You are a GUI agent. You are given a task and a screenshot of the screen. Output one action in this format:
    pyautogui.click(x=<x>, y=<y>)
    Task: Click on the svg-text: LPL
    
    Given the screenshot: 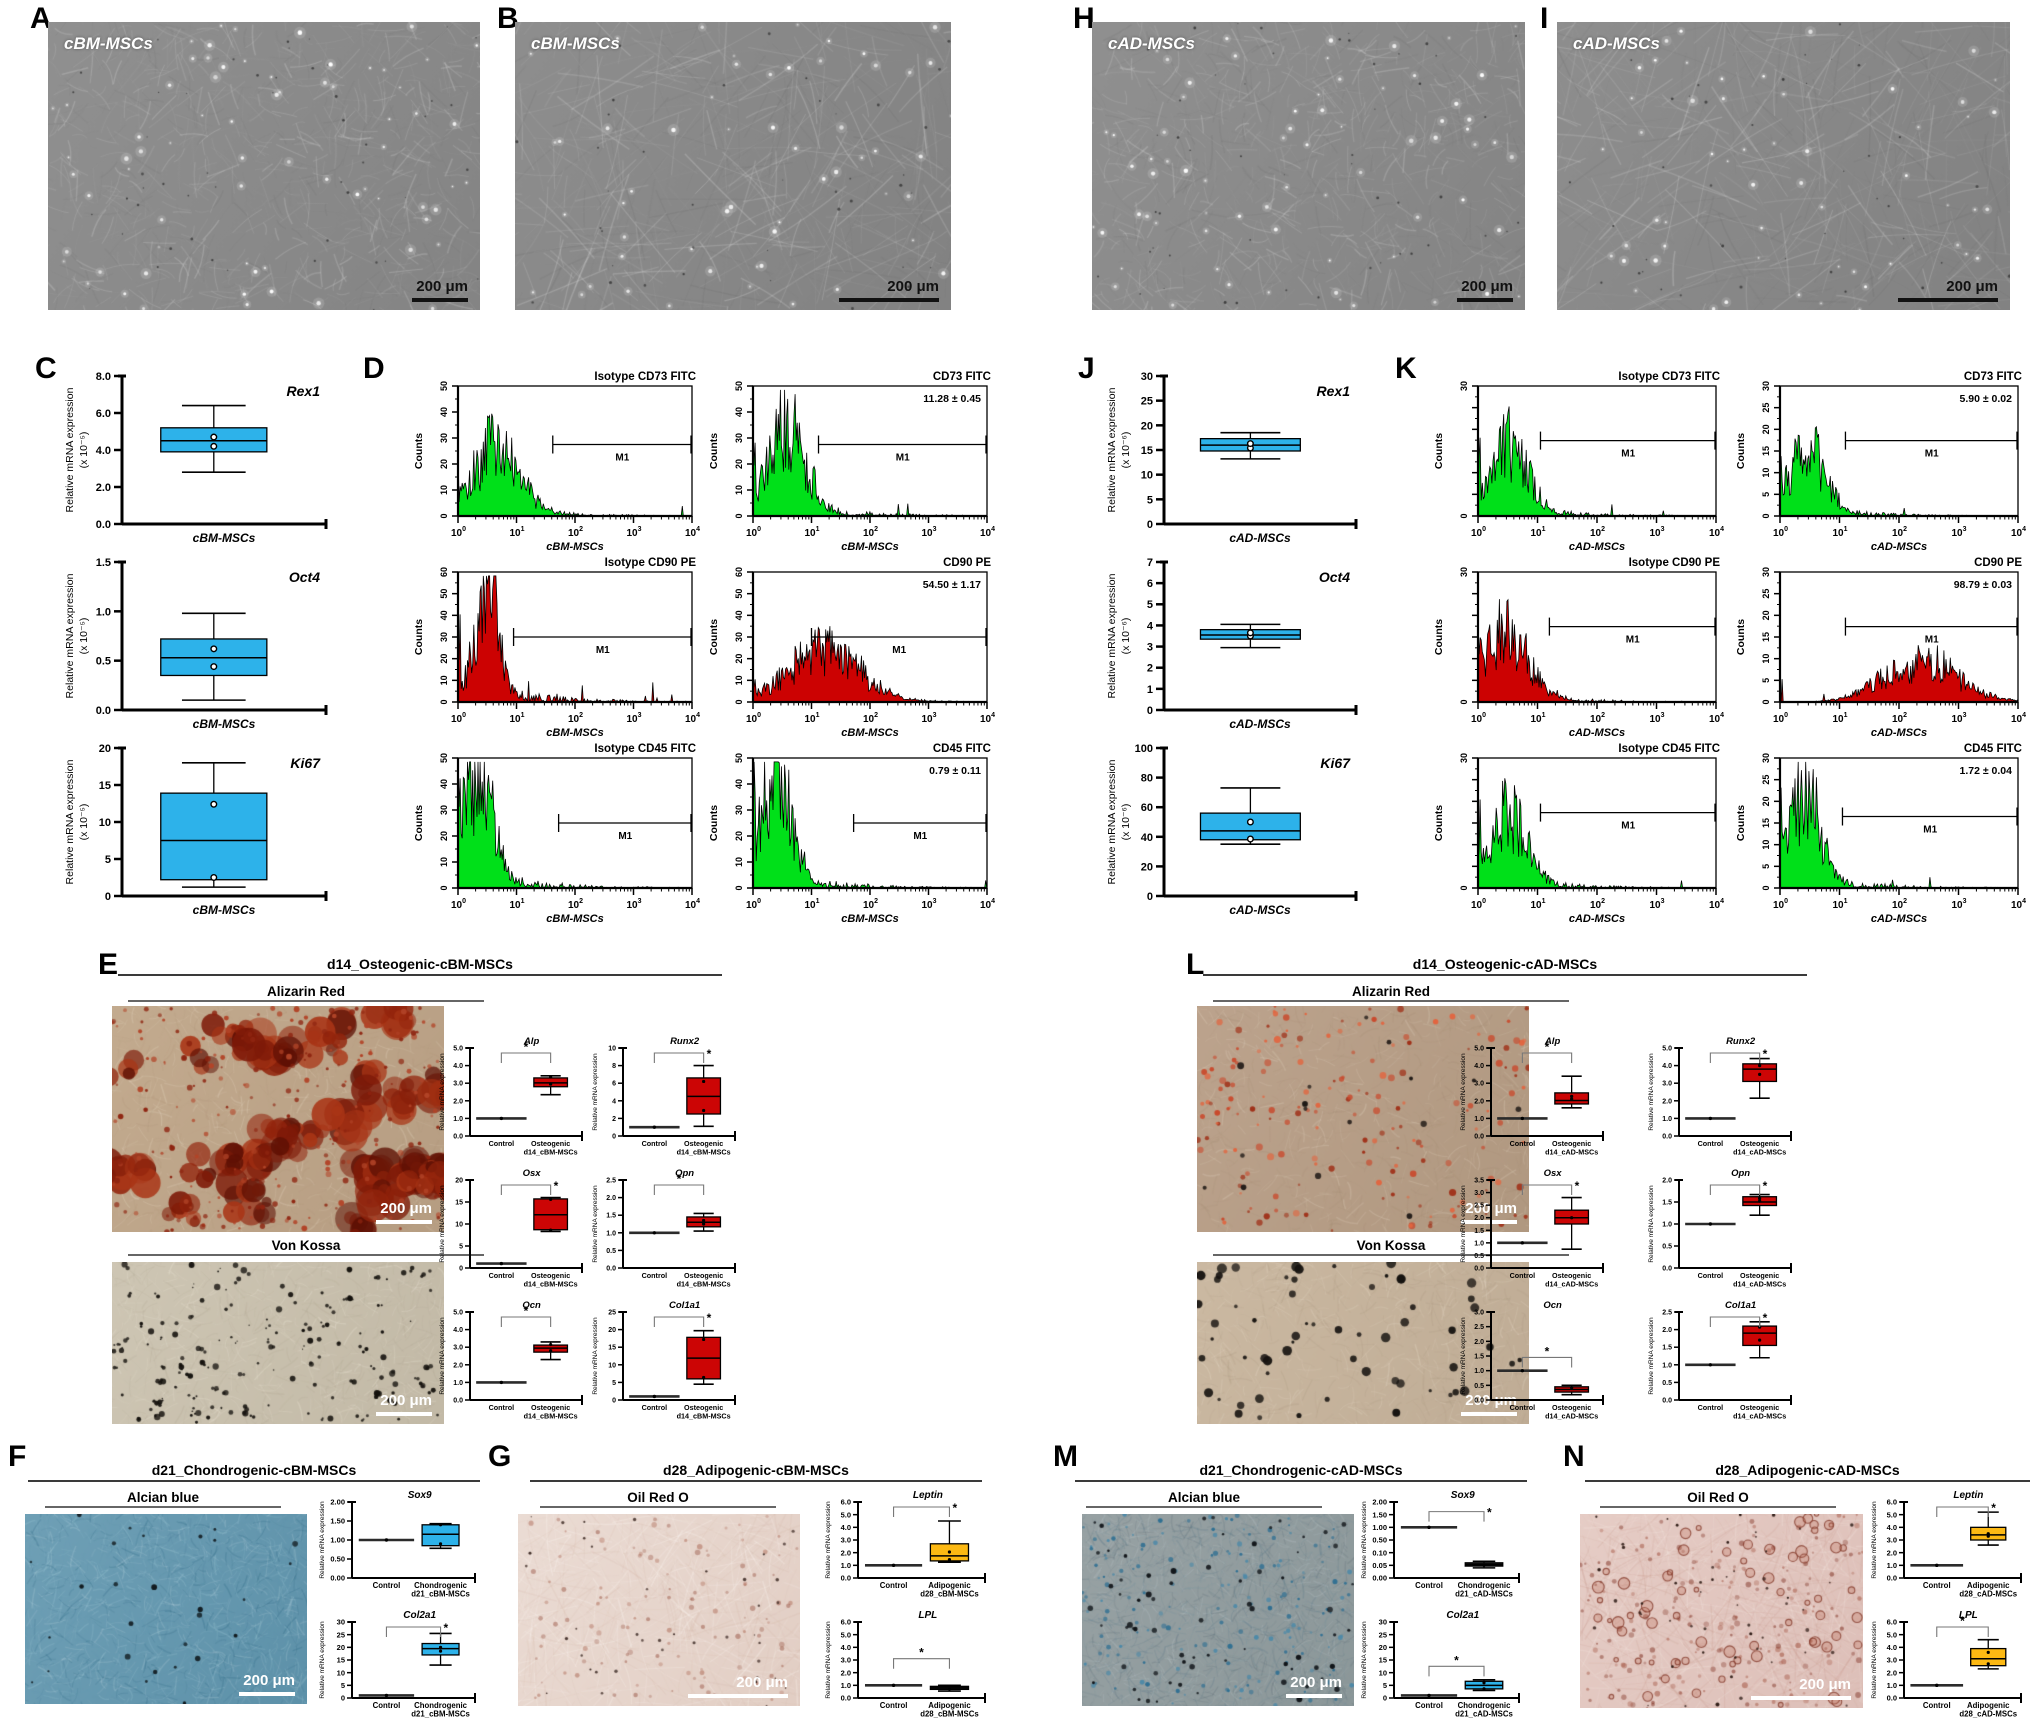 What is the action you would take?
    pyautogui.click(x=927, y=1615)
    